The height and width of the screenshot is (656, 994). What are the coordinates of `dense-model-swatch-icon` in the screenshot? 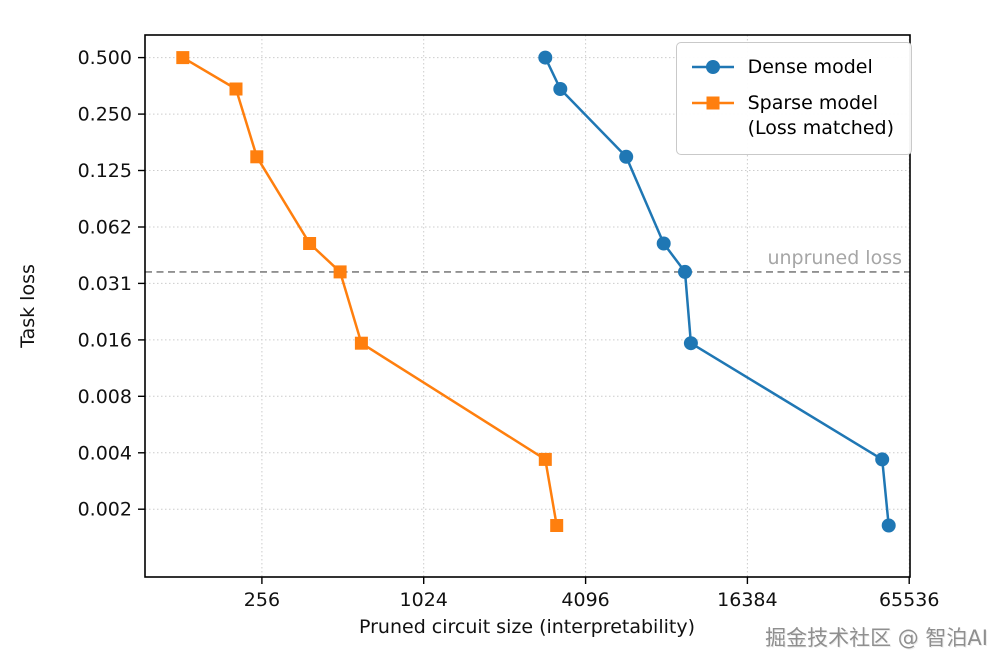 It's located at (712, 67).